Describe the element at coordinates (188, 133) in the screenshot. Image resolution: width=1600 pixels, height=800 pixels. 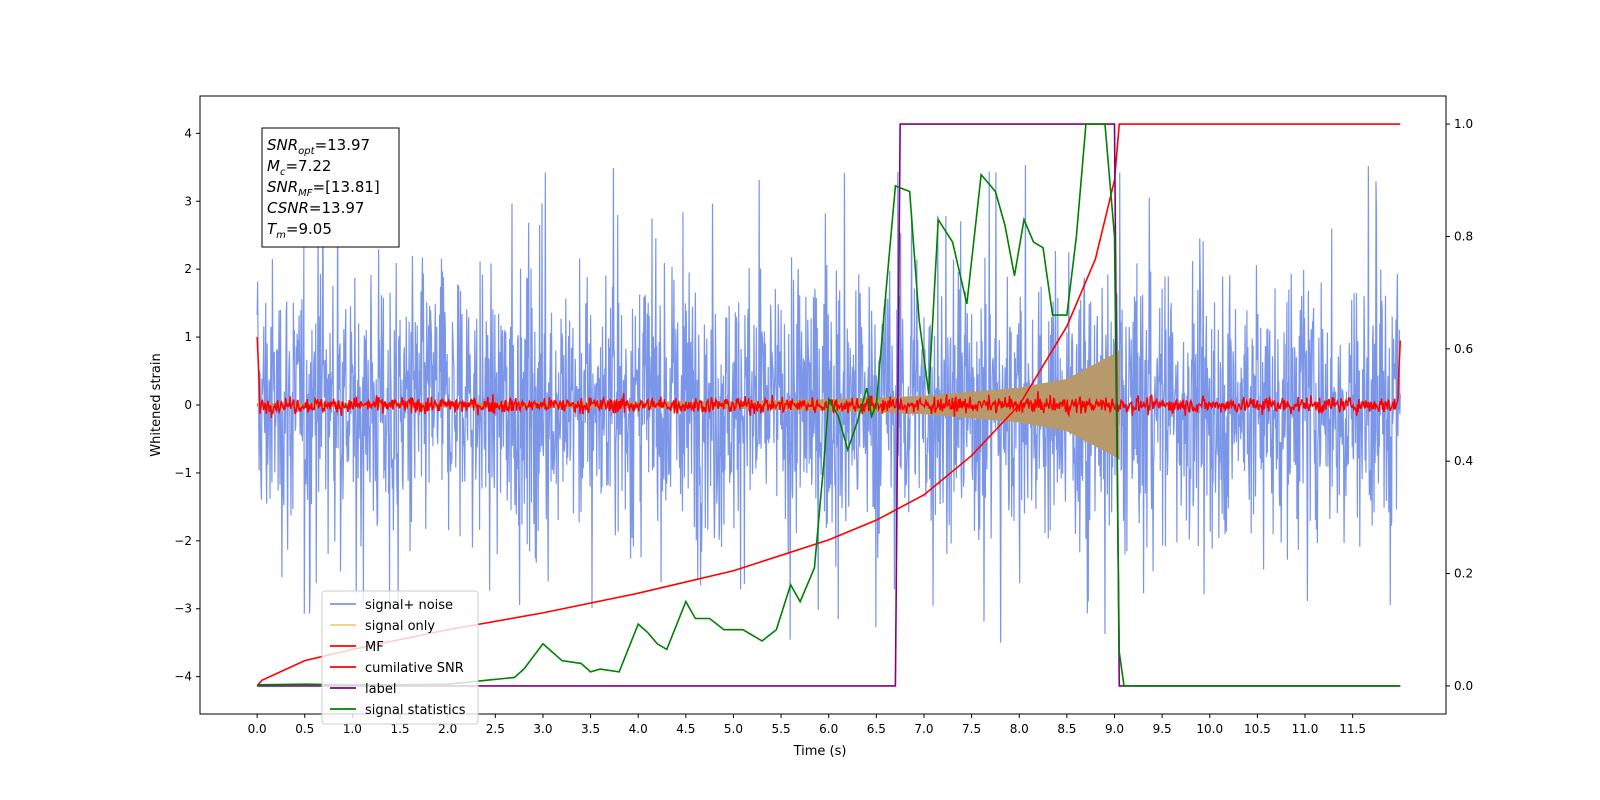
I see `y-left-tick-label: 4` at that location.